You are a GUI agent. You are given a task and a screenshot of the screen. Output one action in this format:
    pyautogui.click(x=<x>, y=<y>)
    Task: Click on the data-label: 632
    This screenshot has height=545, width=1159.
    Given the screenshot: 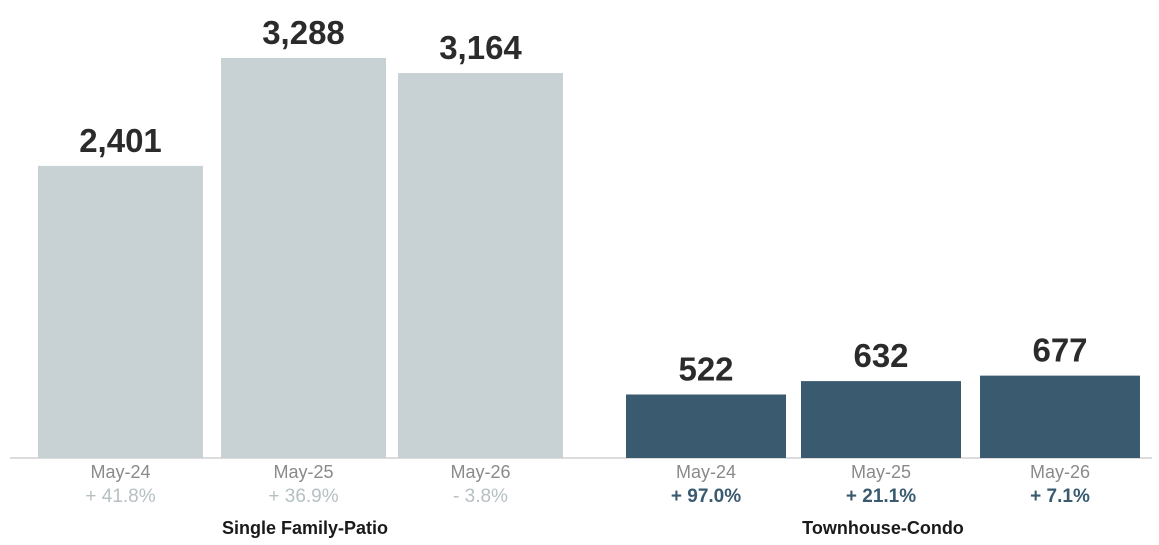 What is the action you would take?
    pyautogui.click(x=880, y=355)
    